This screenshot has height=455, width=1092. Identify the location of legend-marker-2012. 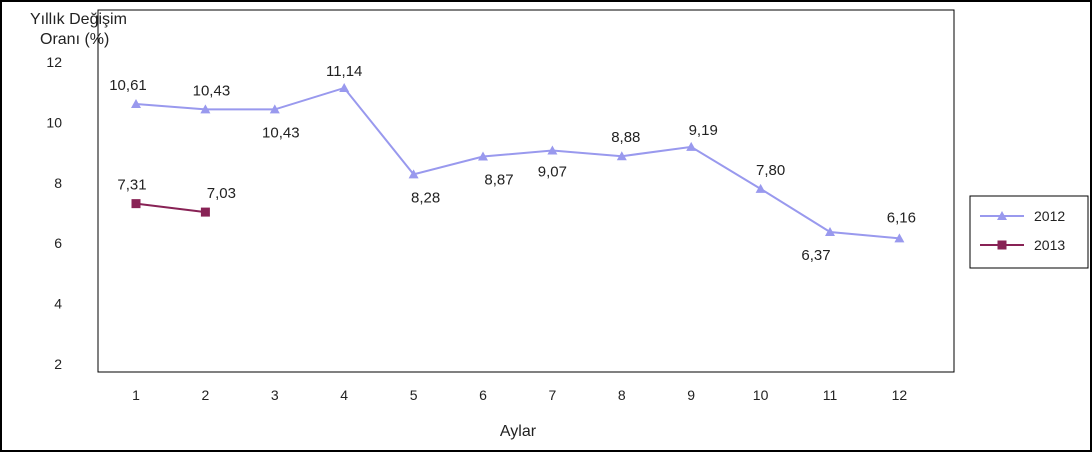
(1002, 215).